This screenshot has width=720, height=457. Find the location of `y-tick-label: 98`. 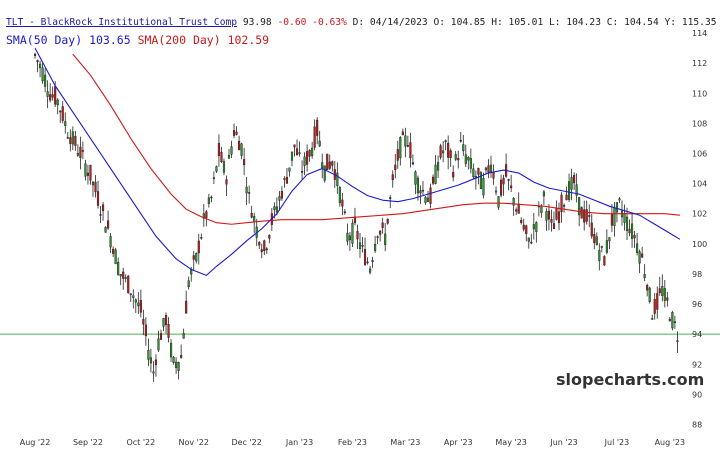

y-tick-label: 98 is located at coordinates (697, 274).